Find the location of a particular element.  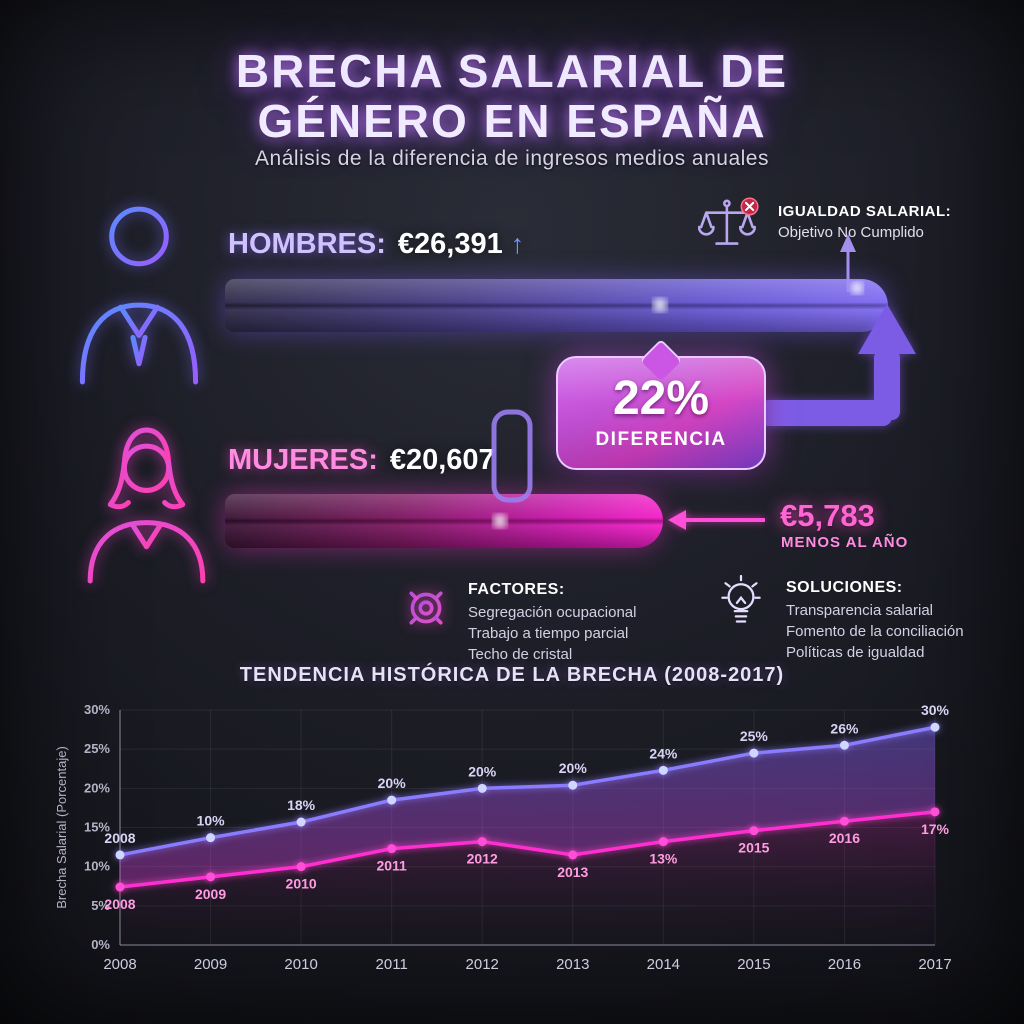

up-arrow-icon: ↑ is located at coordinates (517, 244).